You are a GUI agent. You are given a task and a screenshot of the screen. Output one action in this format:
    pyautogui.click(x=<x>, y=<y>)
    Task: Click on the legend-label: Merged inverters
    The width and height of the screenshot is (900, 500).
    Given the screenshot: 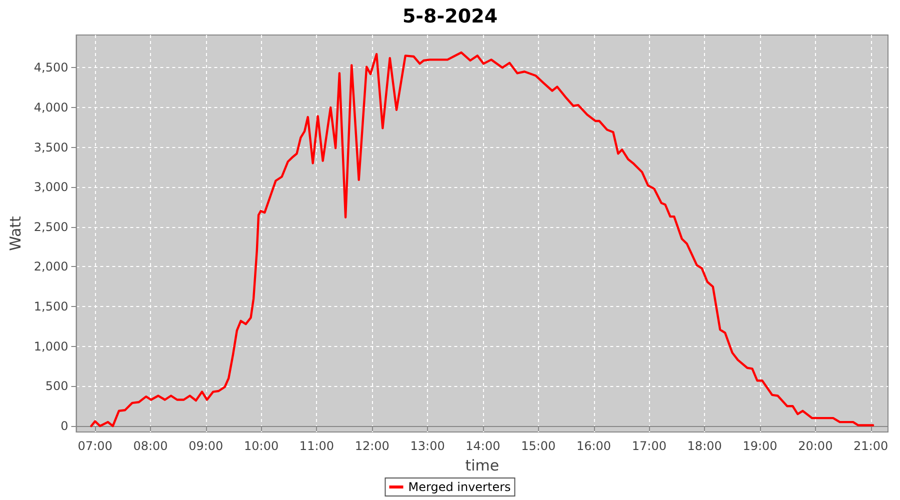 What is the action you would take?
    pyautogui.click(x=459, y=487)
    